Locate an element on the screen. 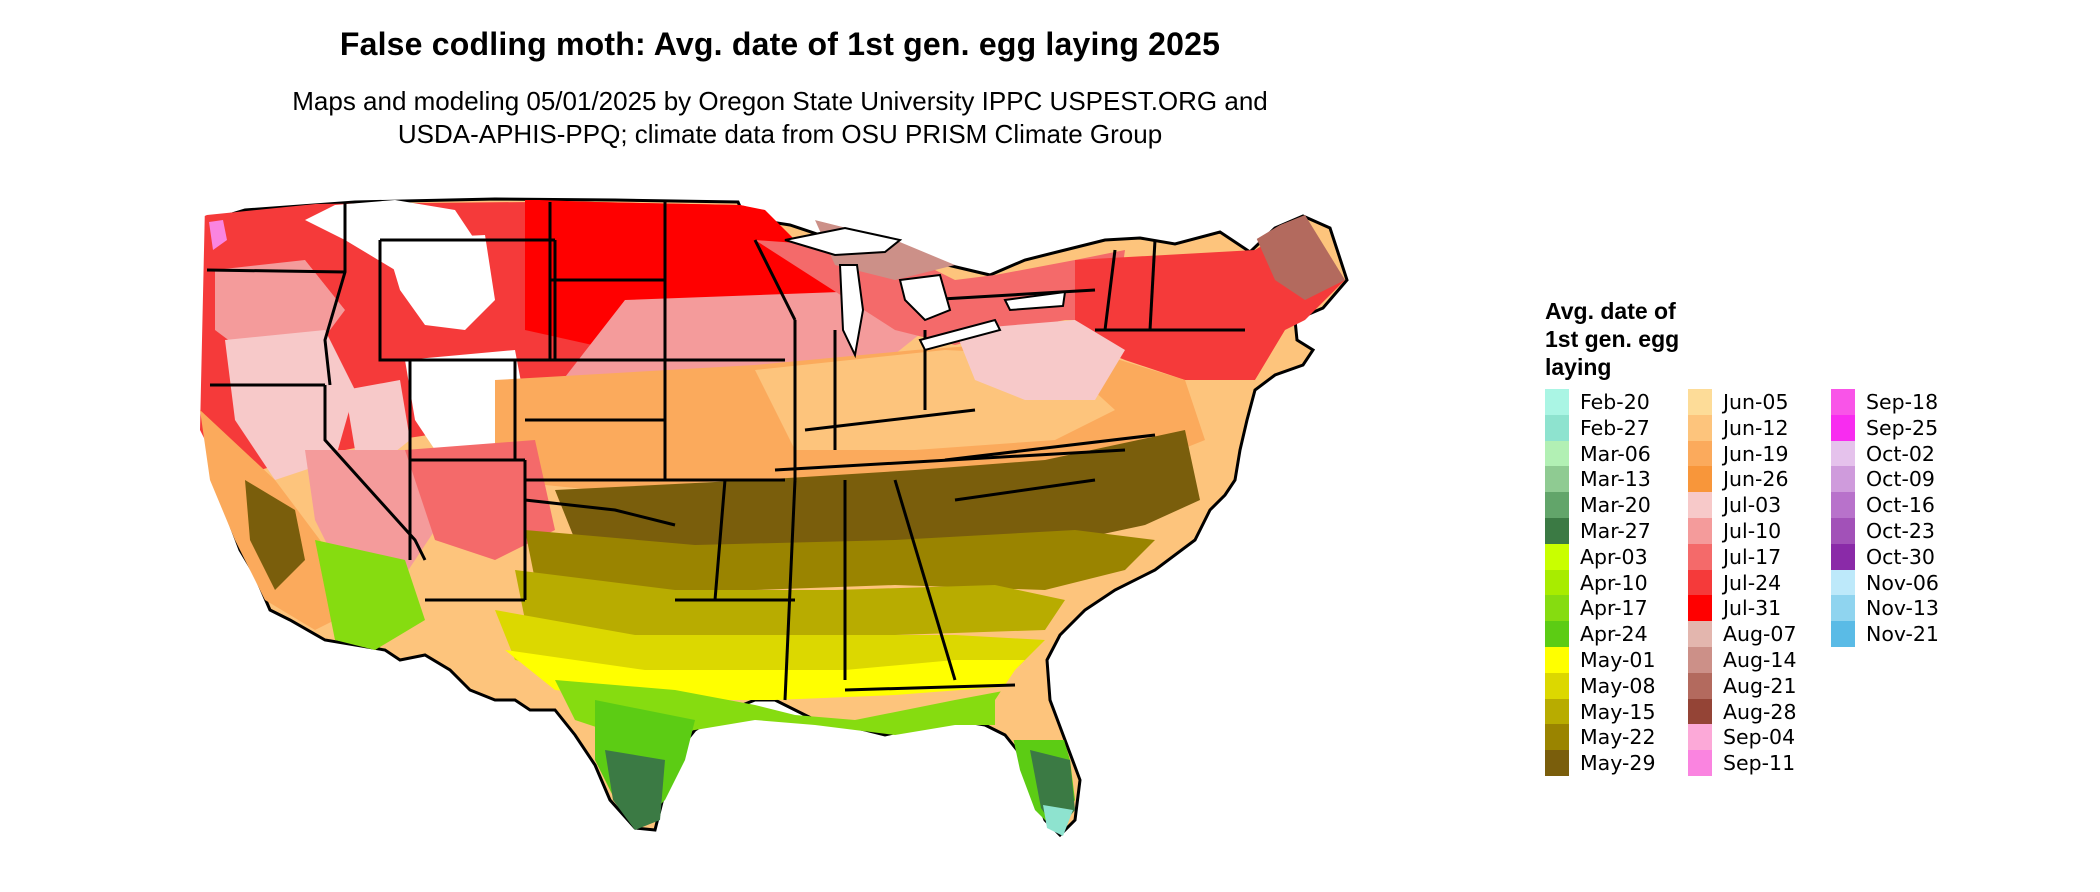 This screenshot has height=892, width=2100. legend-label: Aug-21 is located at coordinates (1760, 685).